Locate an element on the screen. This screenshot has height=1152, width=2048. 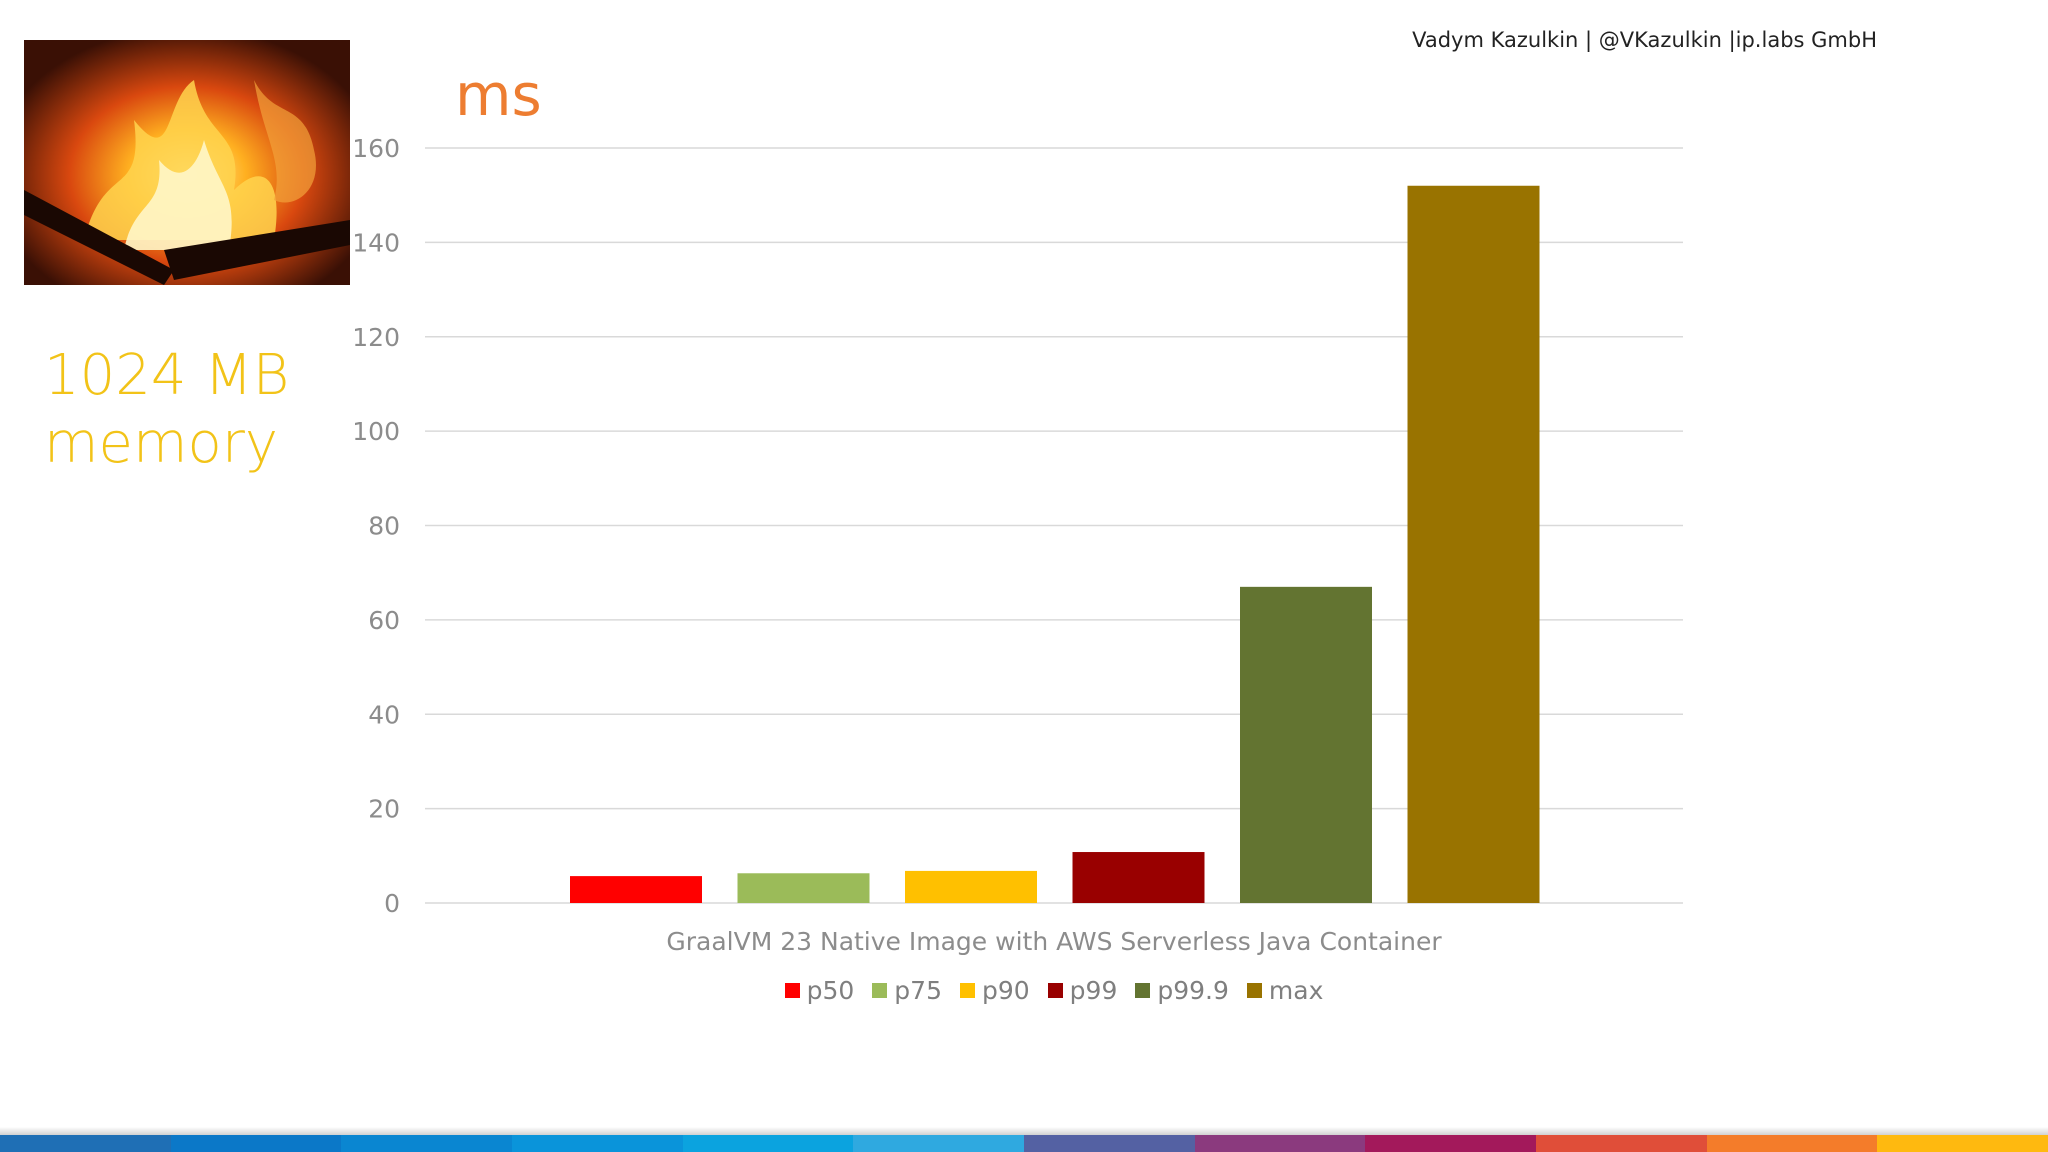
fire-photo is located at coordinates (187, 162).